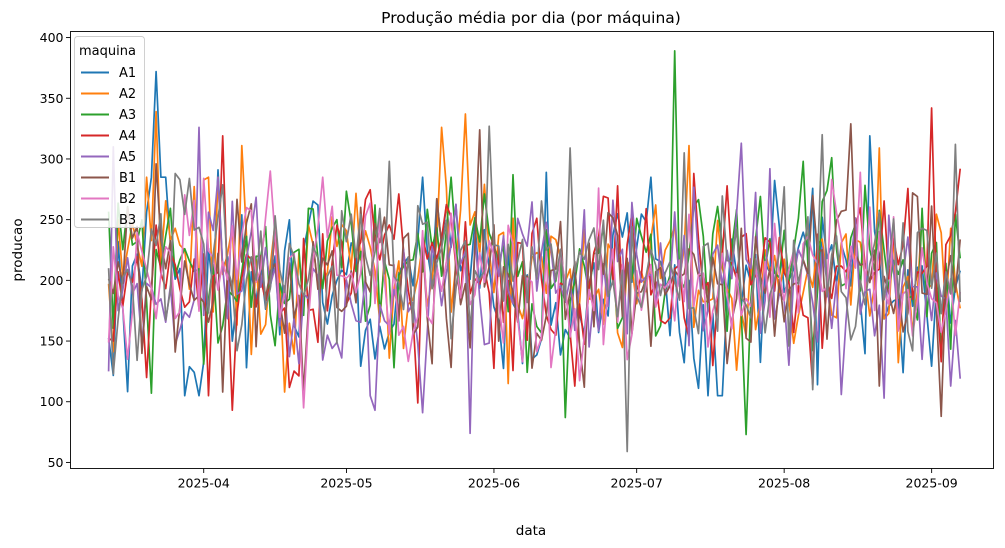 The height and width of the screenshot is (548, 1005). What do you see at coordinates (637, 483) in the screenshot?
I see `x-tick-label: 2025-07` at bounding box center [637, 483].